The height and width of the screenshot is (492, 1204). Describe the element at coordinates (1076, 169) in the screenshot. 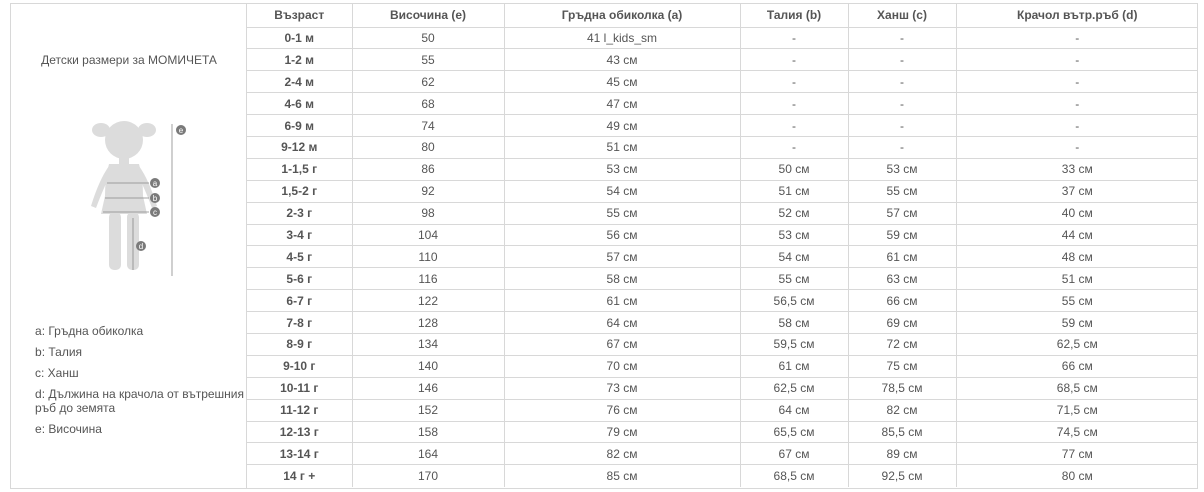

I see `cell-inseam: 33 см` at that location.